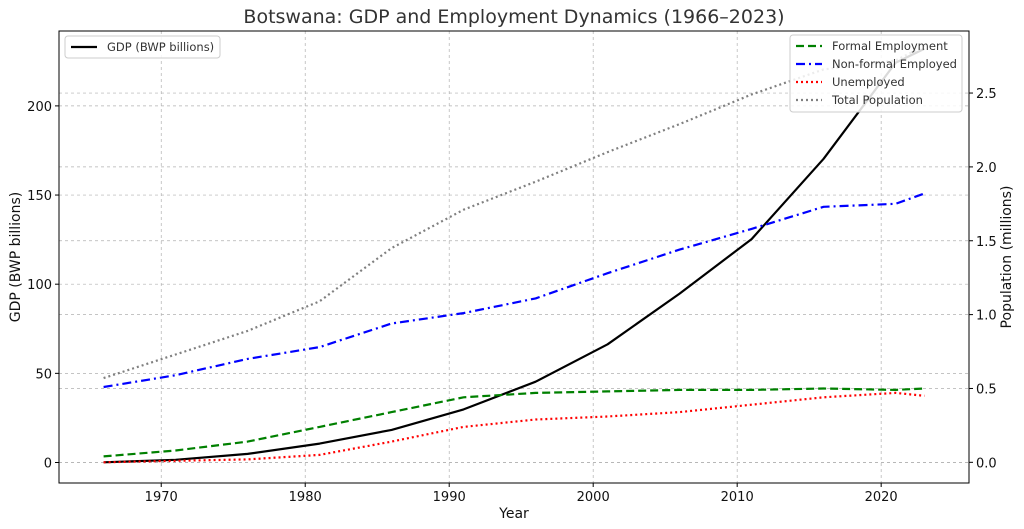  I want to click on x-tick-label: 2020, so click(881, 497).